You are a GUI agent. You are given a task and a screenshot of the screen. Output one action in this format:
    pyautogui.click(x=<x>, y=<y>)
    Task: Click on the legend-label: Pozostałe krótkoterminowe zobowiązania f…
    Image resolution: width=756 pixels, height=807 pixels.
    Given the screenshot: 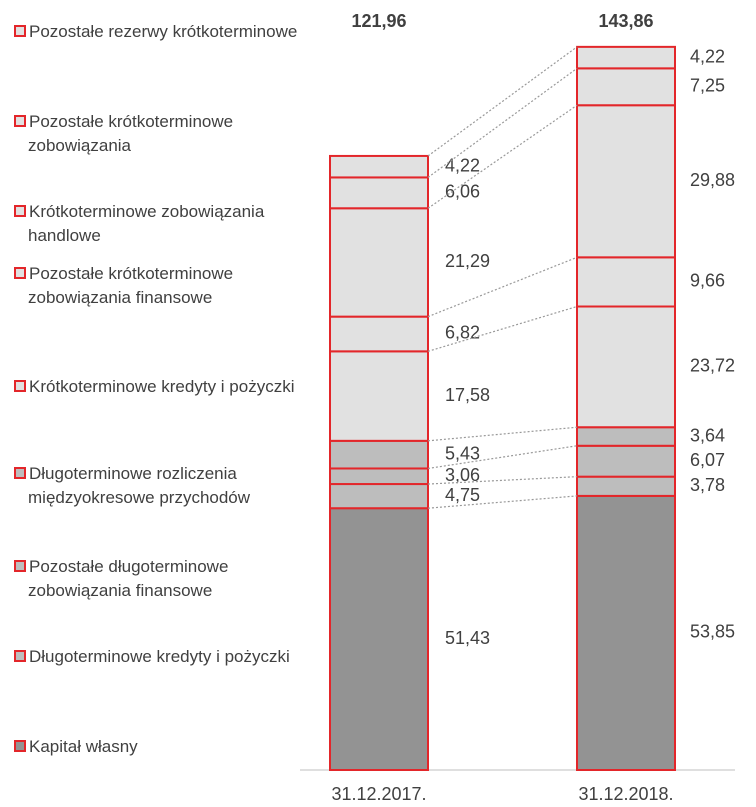 What is the action you would take?
    pyautogui.click(x=131, y=285)
    